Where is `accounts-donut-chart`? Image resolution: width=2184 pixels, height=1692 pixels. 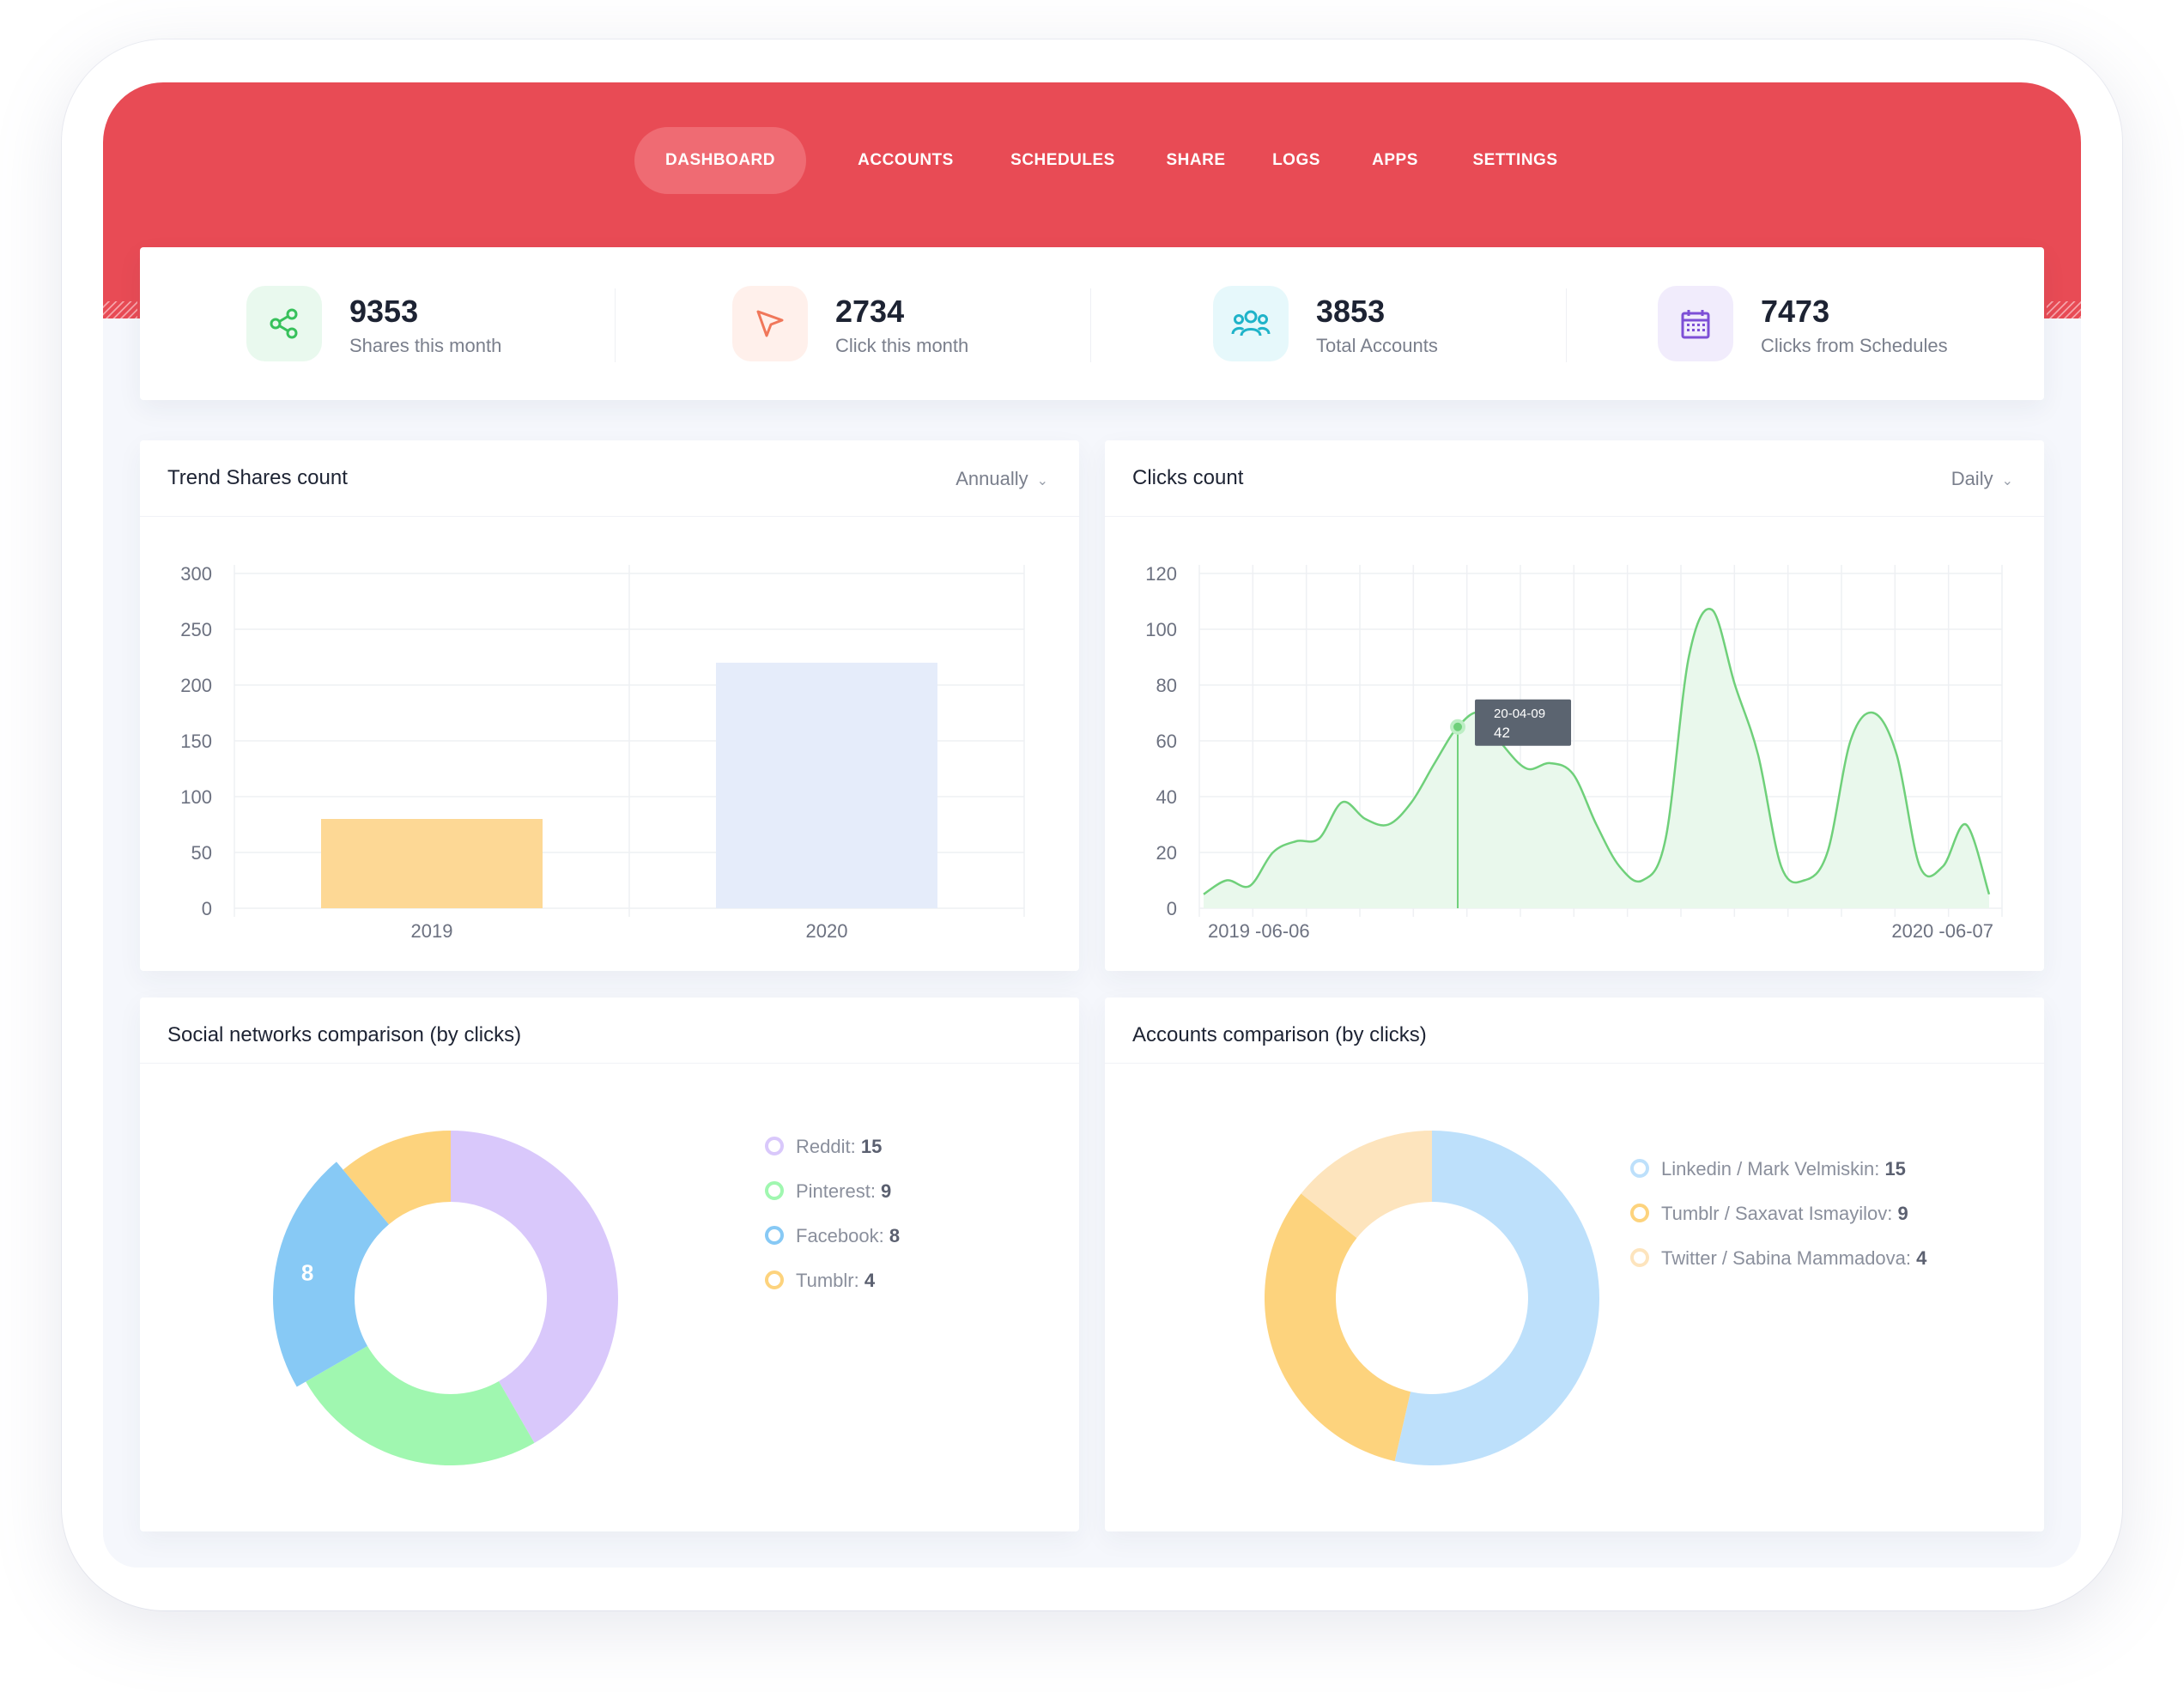
accounts-donut-chart is located at coordinates (1432, 1298).